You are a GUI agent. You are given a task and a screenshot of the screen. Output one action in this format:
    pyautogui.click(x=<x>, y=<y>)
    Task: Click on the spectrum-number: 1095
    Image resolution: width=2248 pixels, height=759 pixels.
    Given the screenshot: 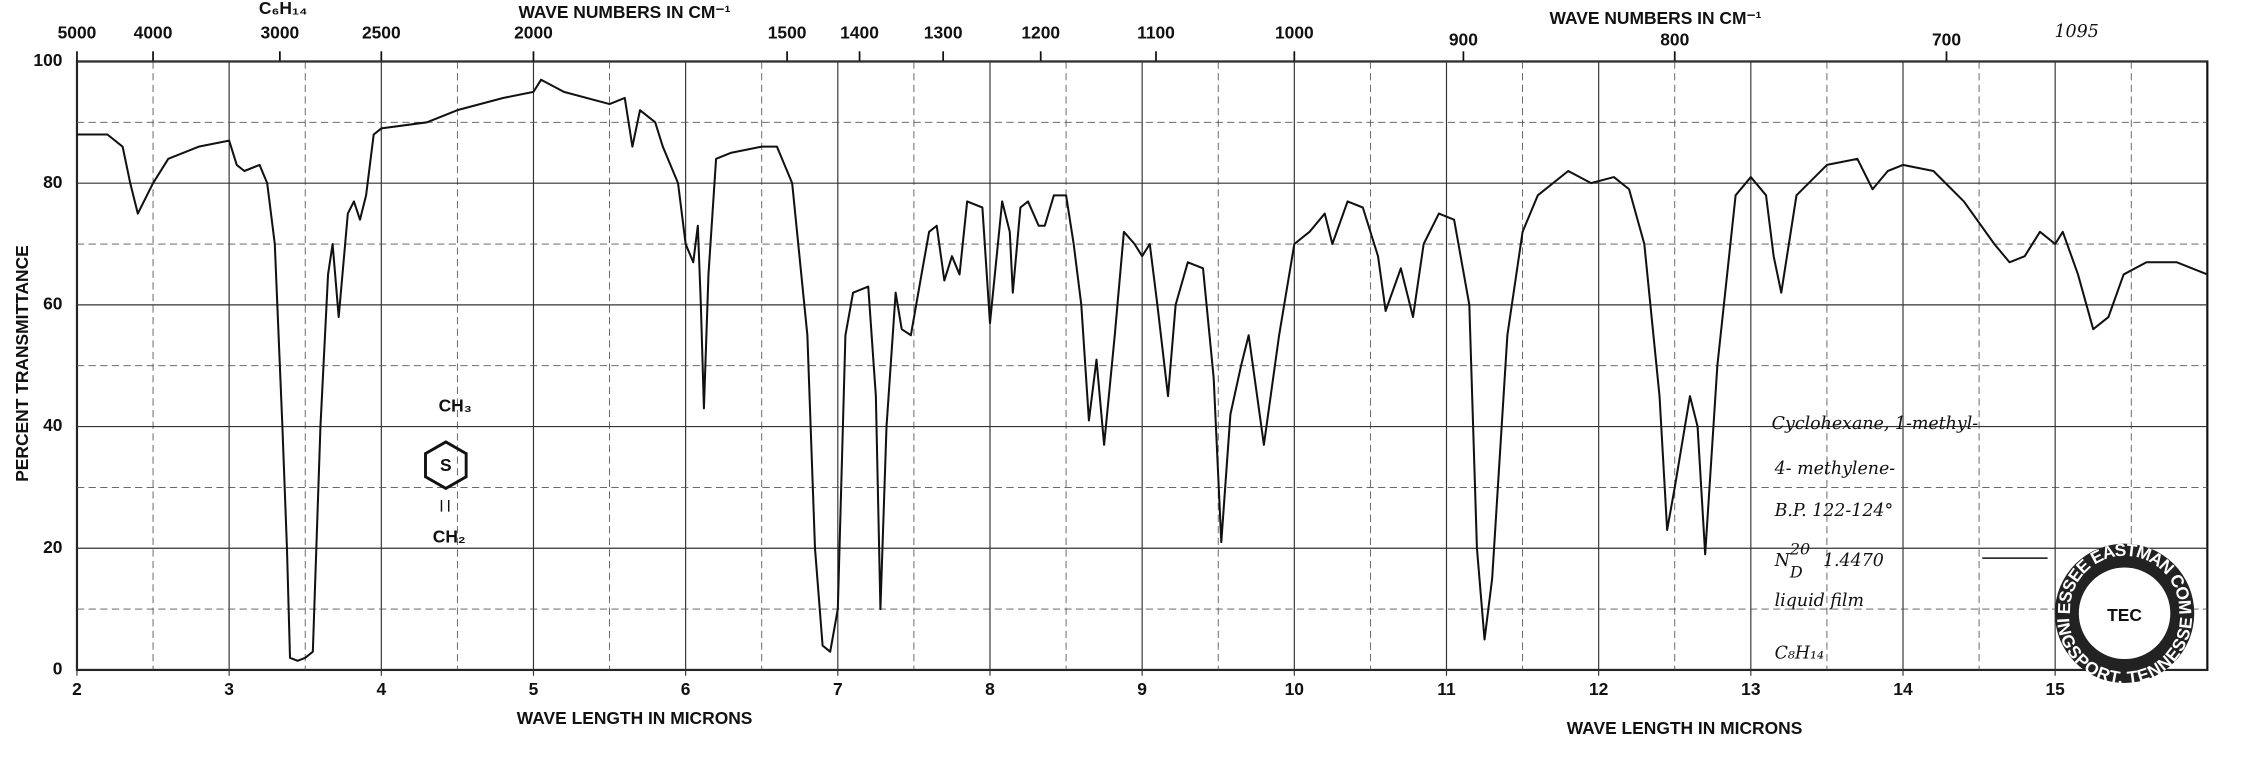 What is the action you would take?
    pyautogui.click(x=2076, y=32)
    